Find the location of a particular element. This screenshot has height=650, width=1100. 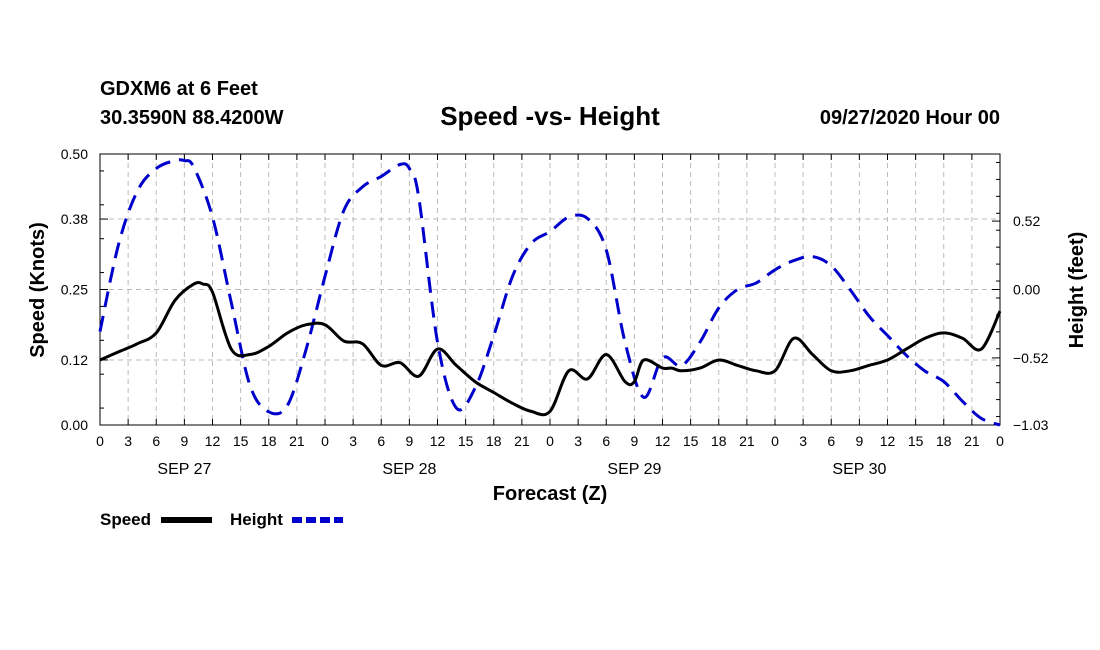

legend: Speed Height is located at coordinates (221, 519).